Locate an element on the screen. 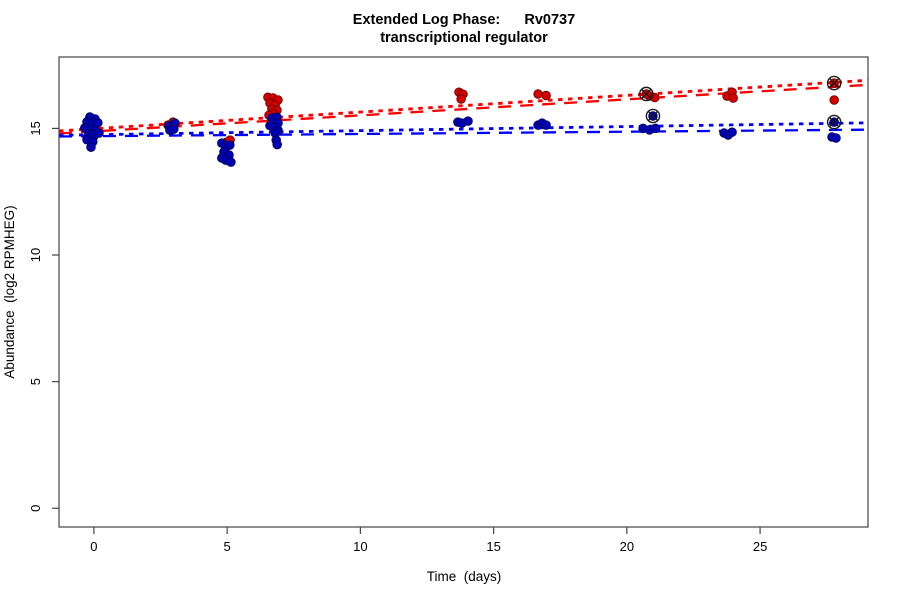 Image resolution: width=900 pixels, height=600 pixels. flagged-points-layer is located at coordinates (740, 102).